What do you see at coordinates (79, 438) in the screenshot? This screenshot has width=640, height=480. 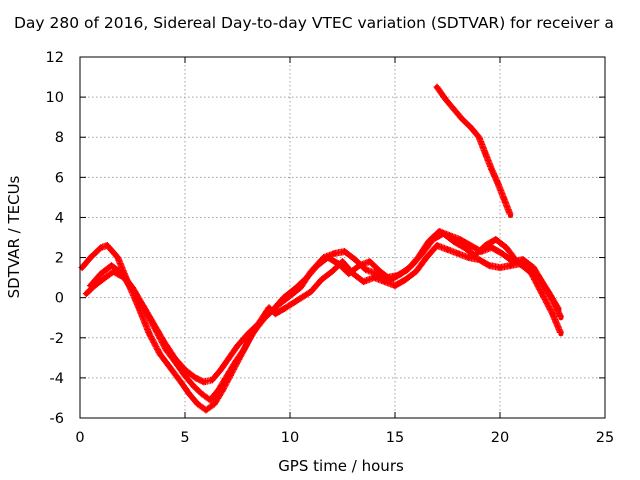 I see `x-tick-label: 0` at bounding box center [79, 438].